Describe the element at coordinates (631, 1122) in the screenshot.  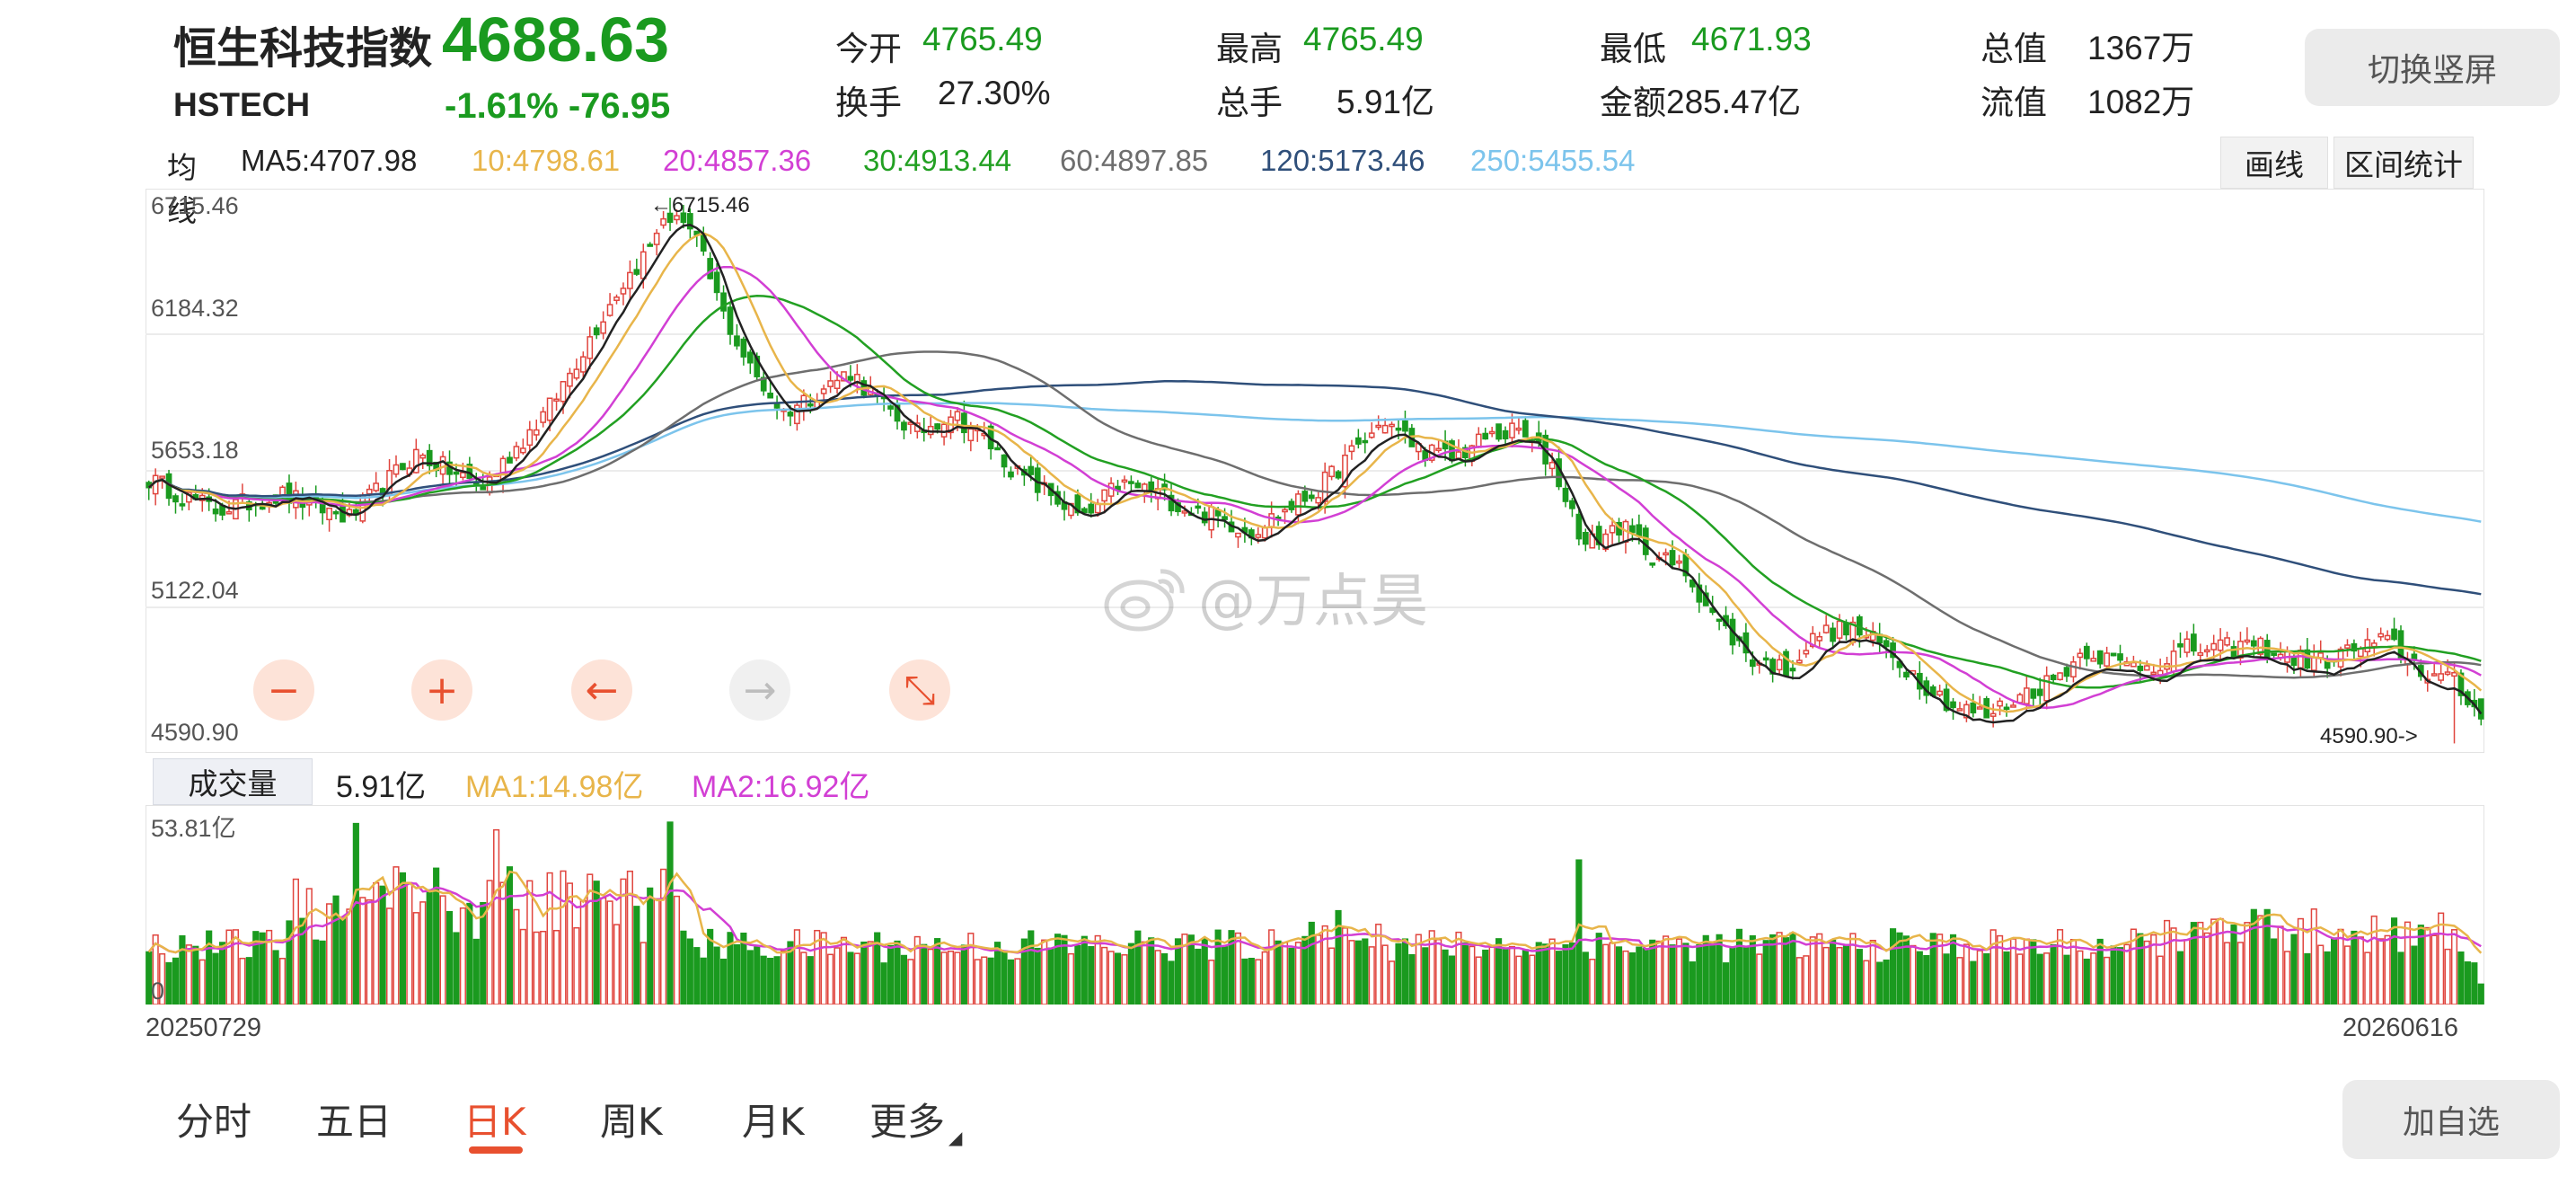
I see `tab-weekly-k: 周K` at that location.